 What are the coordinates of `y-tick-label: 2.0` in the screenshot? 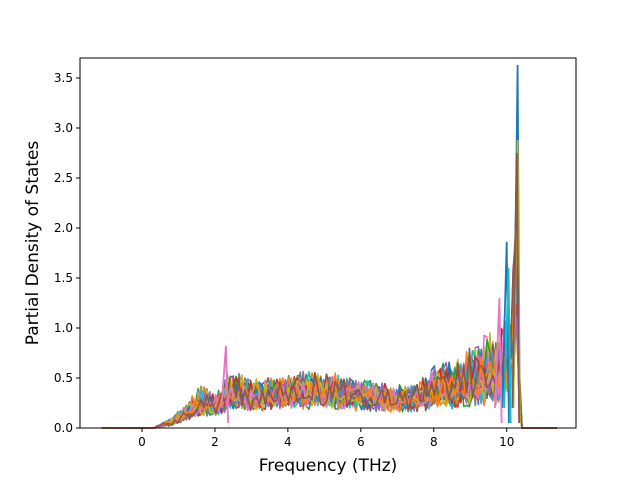 It's located at (63, 228).